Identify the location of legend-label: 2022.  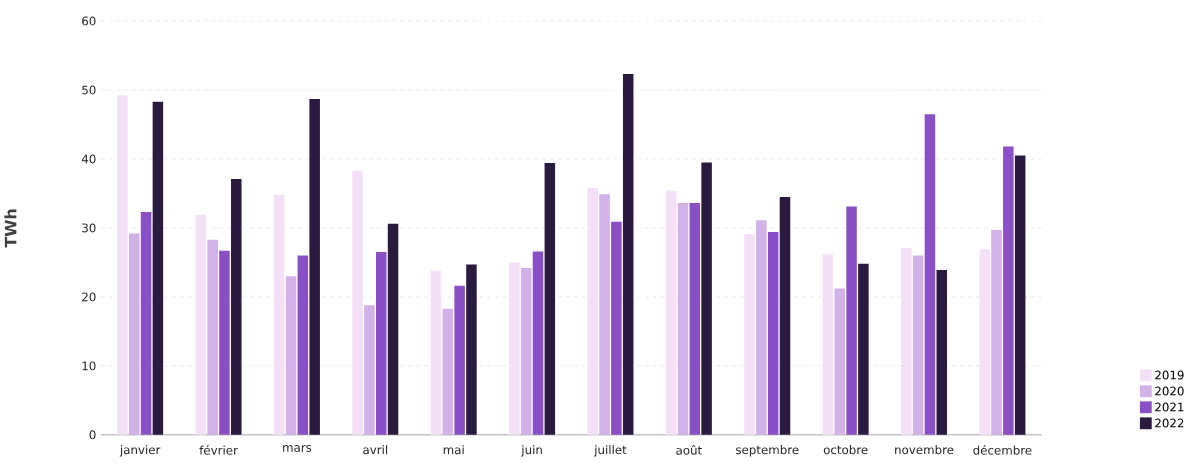
(1169, 423).